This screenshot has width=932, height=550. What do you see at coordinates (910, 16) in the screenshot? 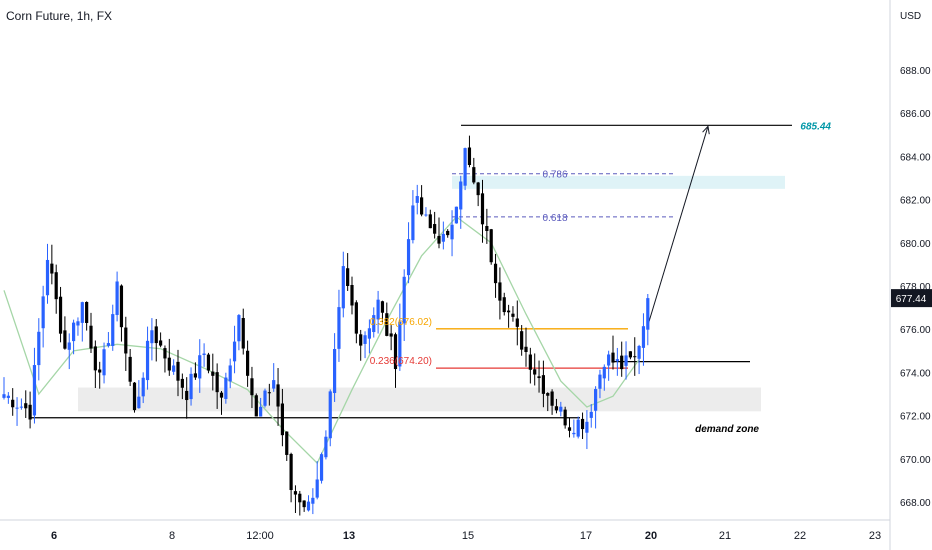
I see `currency-label: USD` at bounding box center [910, 16].